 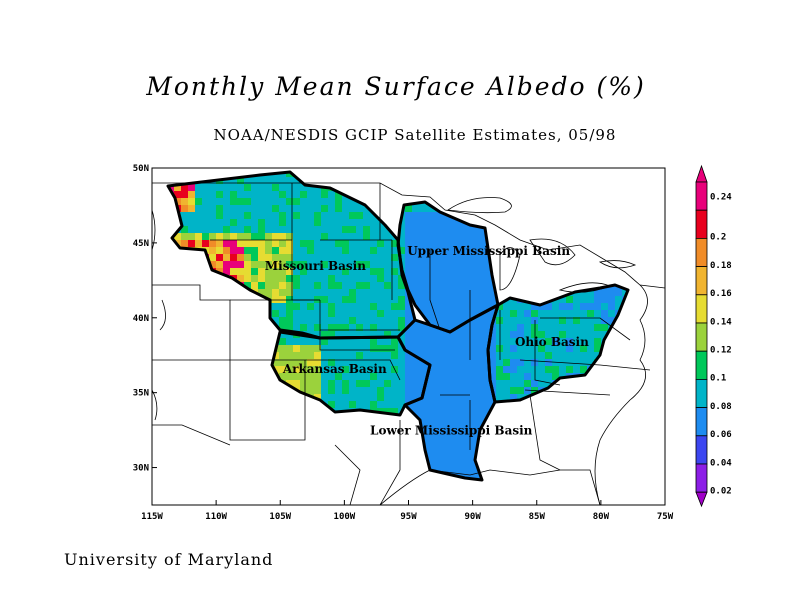 What do you see at coordinates (537, 517) in the screenshot?
I see `lon-tick-label: 85W` at bounding box center [537, 517].